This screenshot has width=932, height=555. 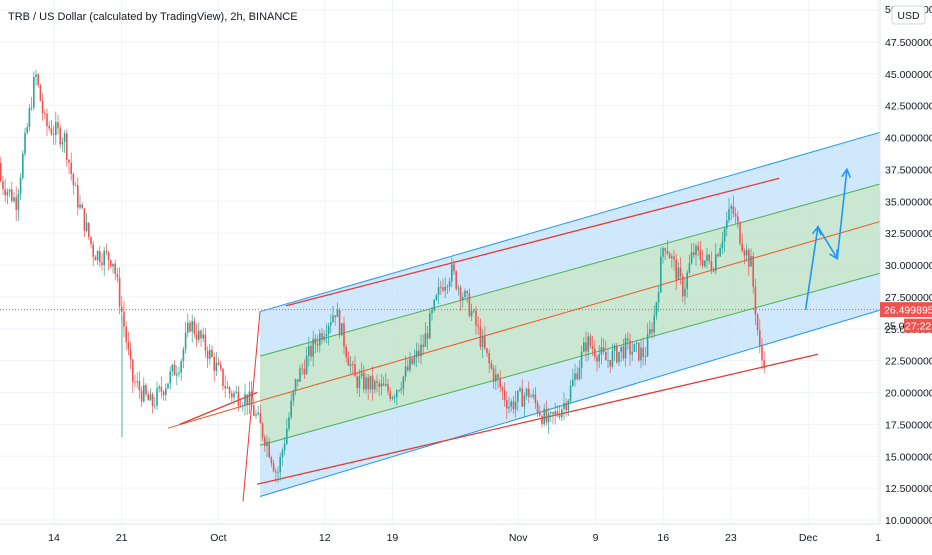 What do you see at coordinates (218, 538) in the screenshot?
I see `time-tick-label: Oct` at bounding box center [218, 538].